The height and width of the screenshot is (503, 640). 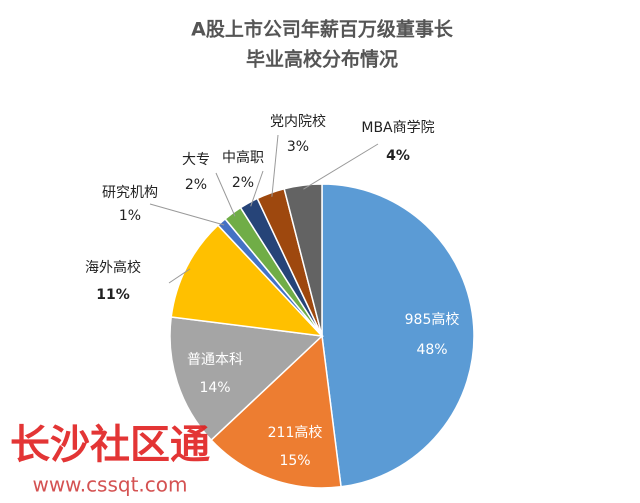 I want to click on slice-label: 985高校, so click(x=432, y=319).